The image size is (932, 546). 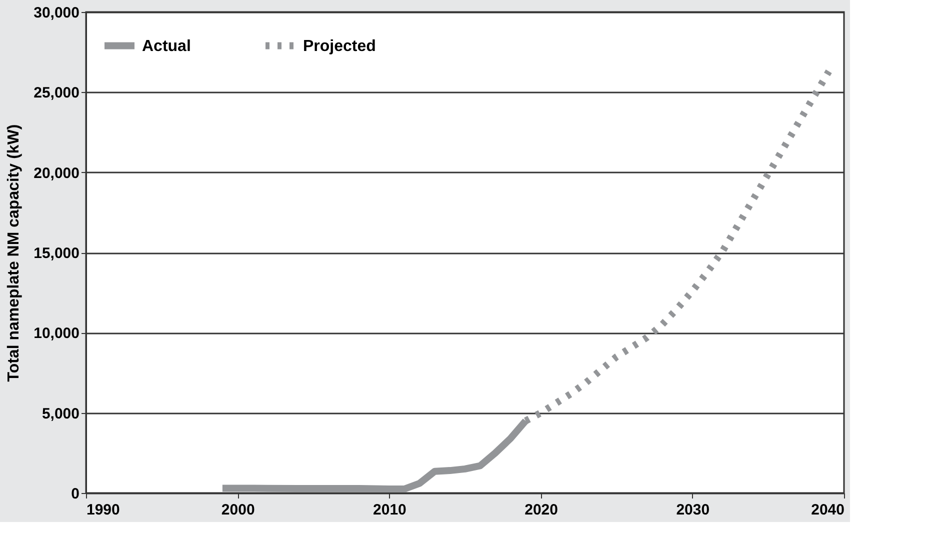 What do you see at coordinates (61, 413) in the screenshot?
I see `y-tick-label: 5,000` at bounding box center [61, 413].